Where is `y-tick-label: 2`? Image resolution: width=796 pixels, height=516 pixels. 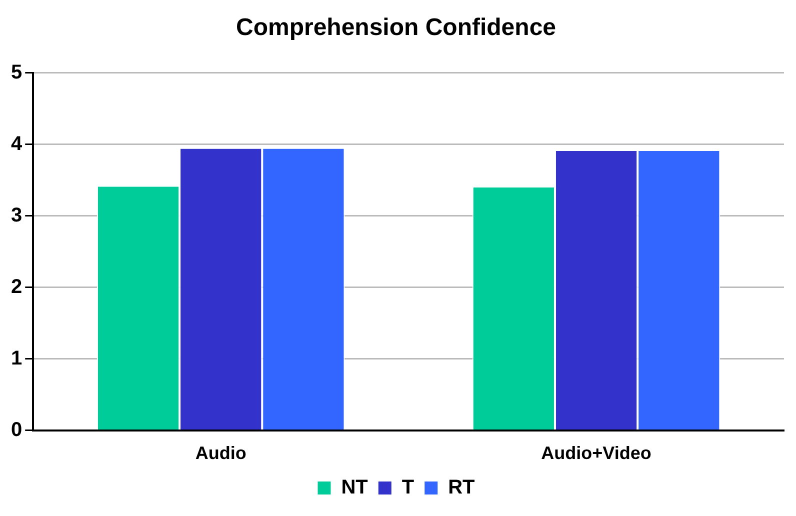 y-tick-label: 2 is located at coordinates (16, 287).